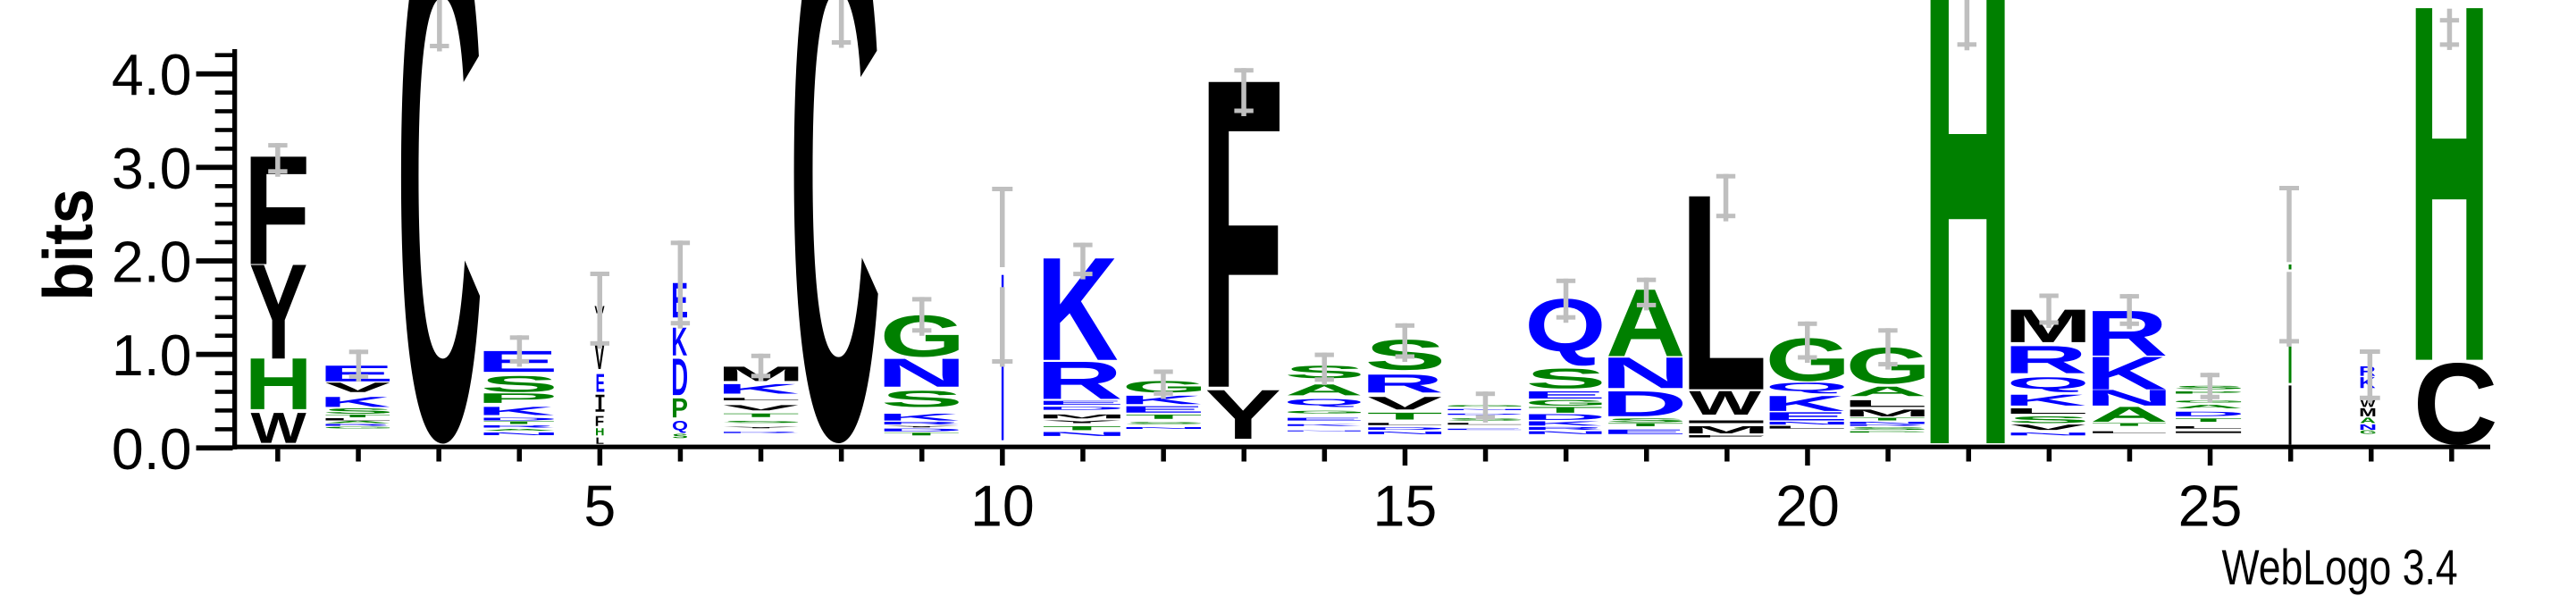 This screenshot has height=596, width=2576. I want to click on svg-text: 0.0, so click(152, 450).